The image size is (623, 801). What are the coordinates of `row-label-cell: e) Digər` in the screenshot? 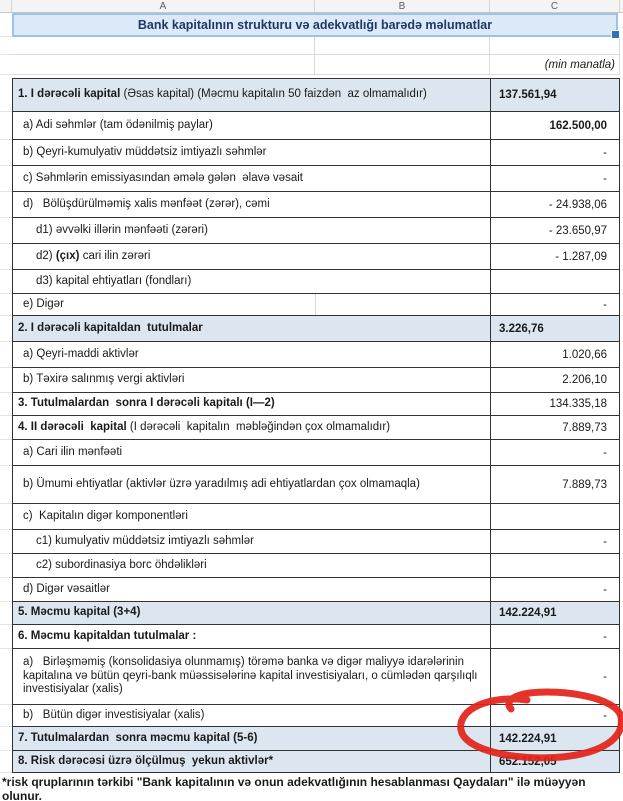 It's located at (251, 305).